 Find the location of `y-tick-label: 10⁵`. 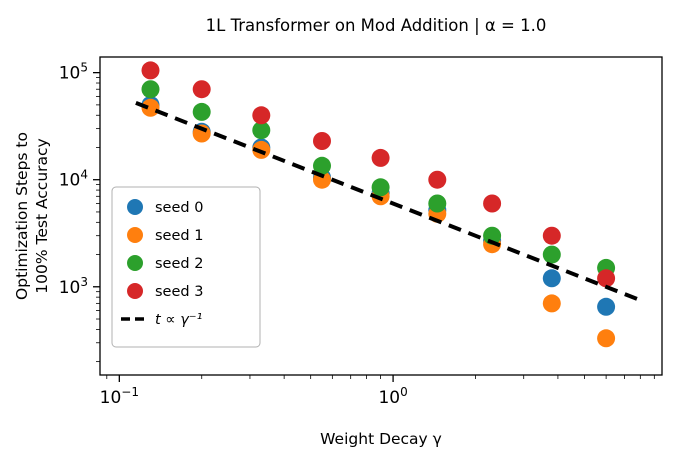

y-tick-label: 10⁵ is located at coordinates (73, 72).